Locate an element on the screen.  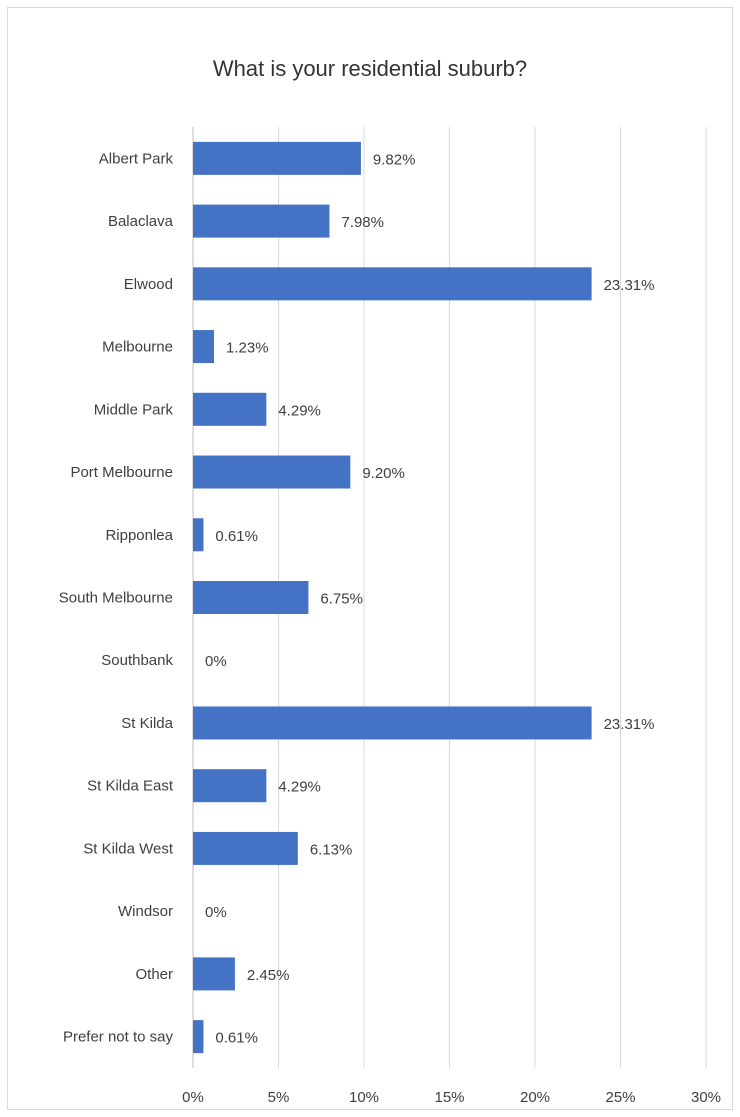
x-tick-label: 30% is located at coordinates (706, 1097).